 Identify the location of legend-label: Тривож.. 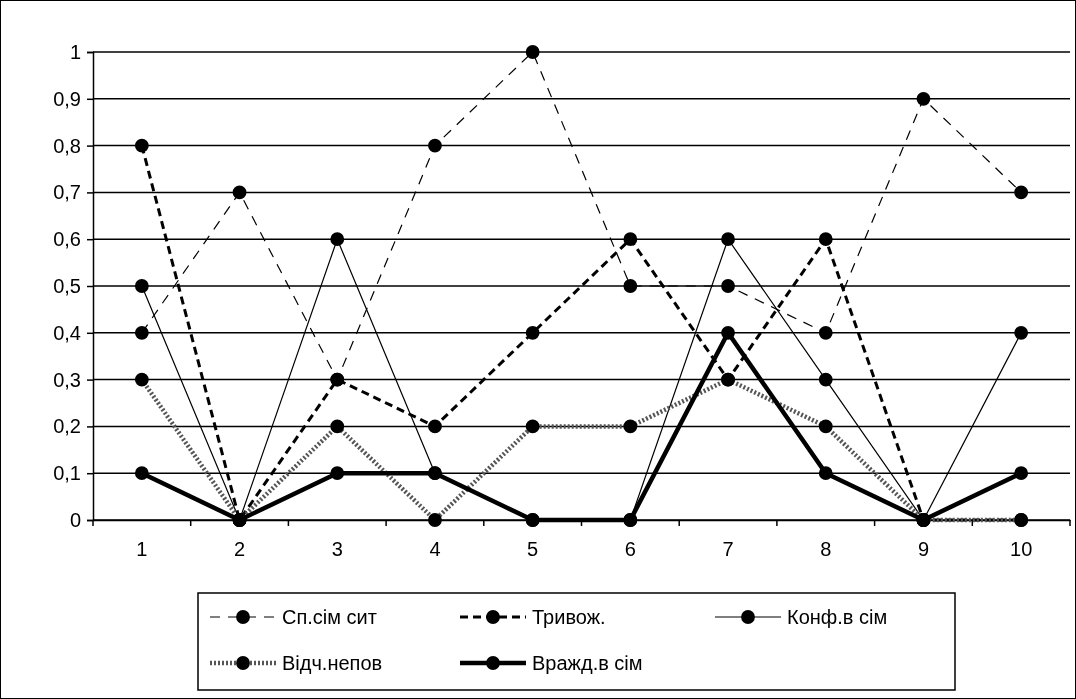
(569, 617).